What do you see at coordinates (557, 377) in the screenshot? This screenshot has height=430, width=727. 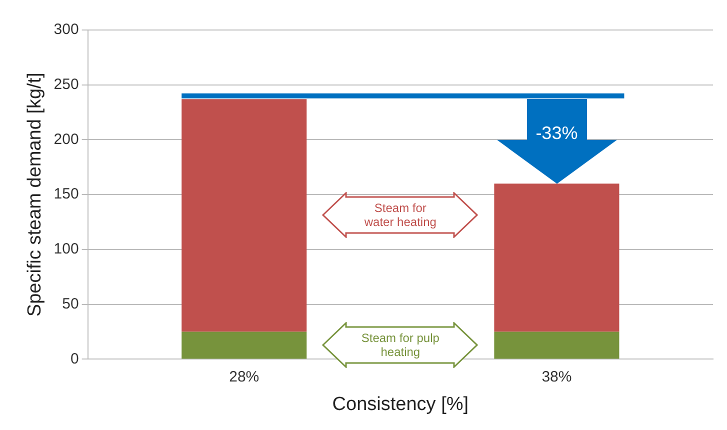 I see `x-tick-label: 38%` at bounding box center [557, 377].